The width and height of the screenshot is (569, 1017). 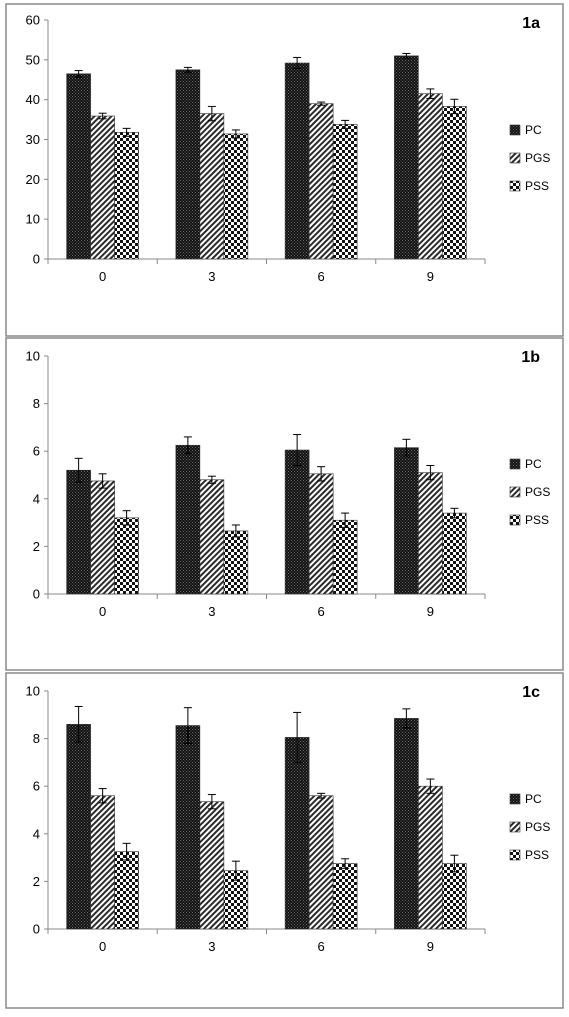 What do you see at coordinates (531, 692) in the screenshot?
I see `panel-label: 1c` at bounding box center [531, 692].